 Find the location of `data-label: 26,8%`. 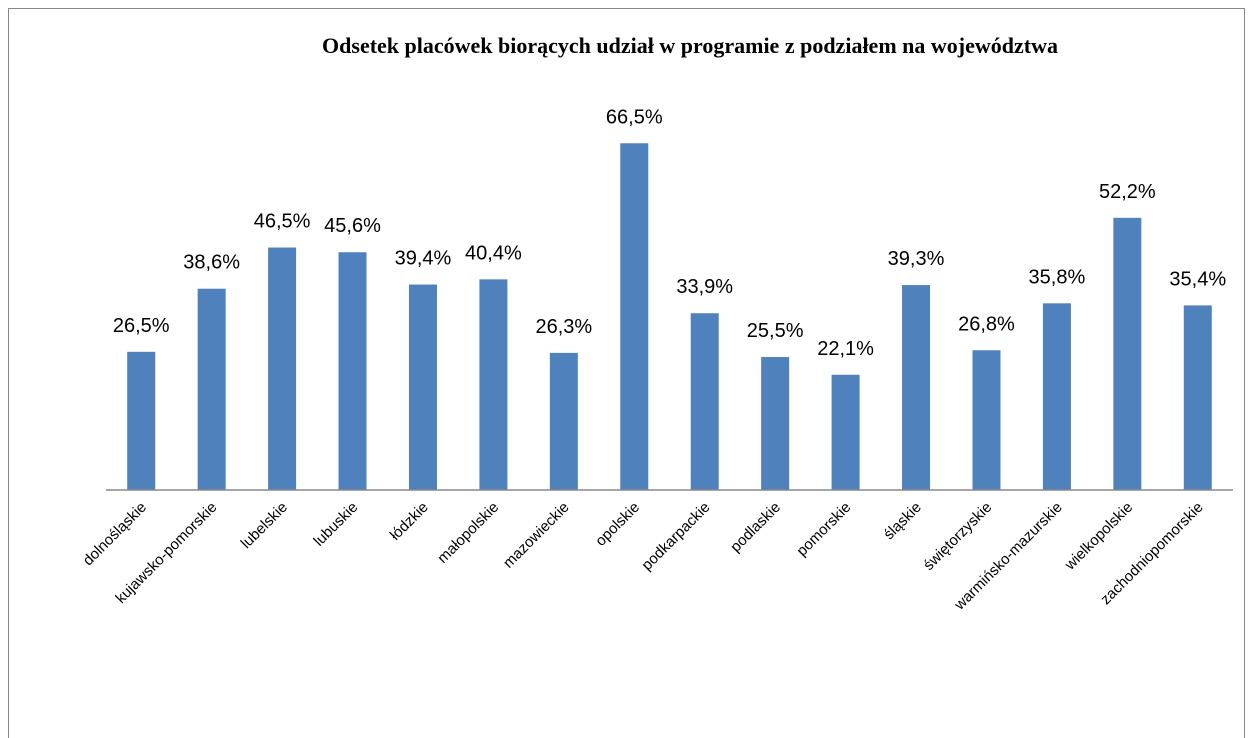

data-label: 26,8% is located at coordinates (986, 324).